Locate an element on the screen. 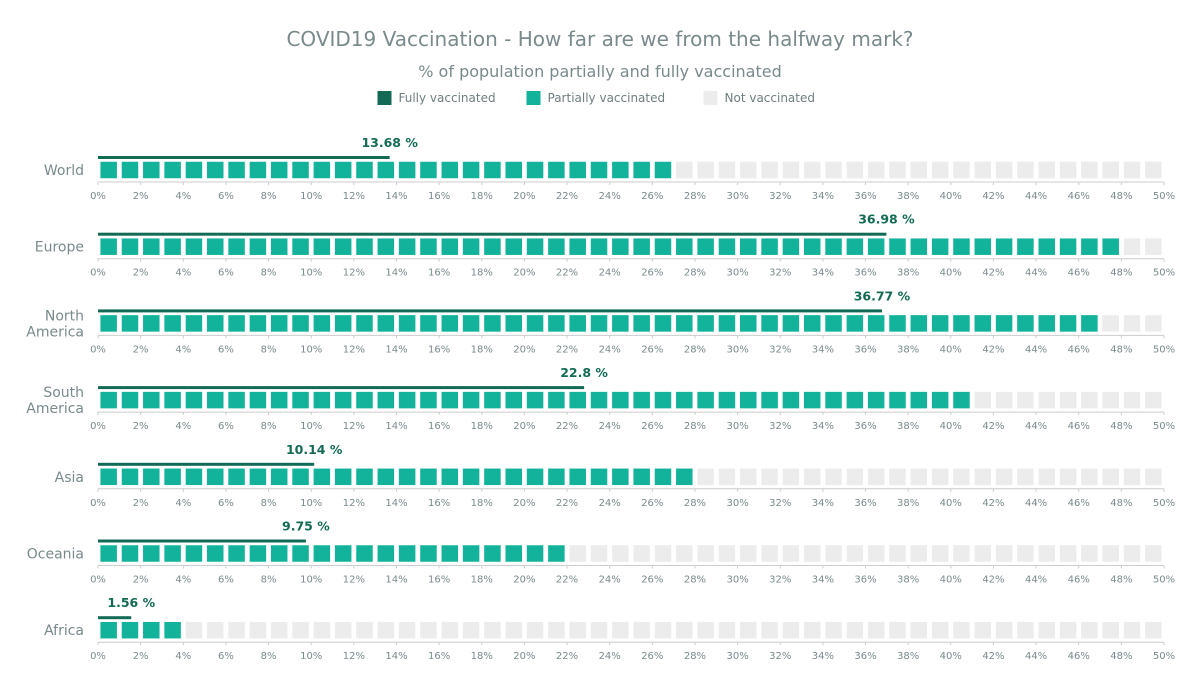 The image size is (1200, 690). x-tick-label: 32% is located at coordinates (780, 196).